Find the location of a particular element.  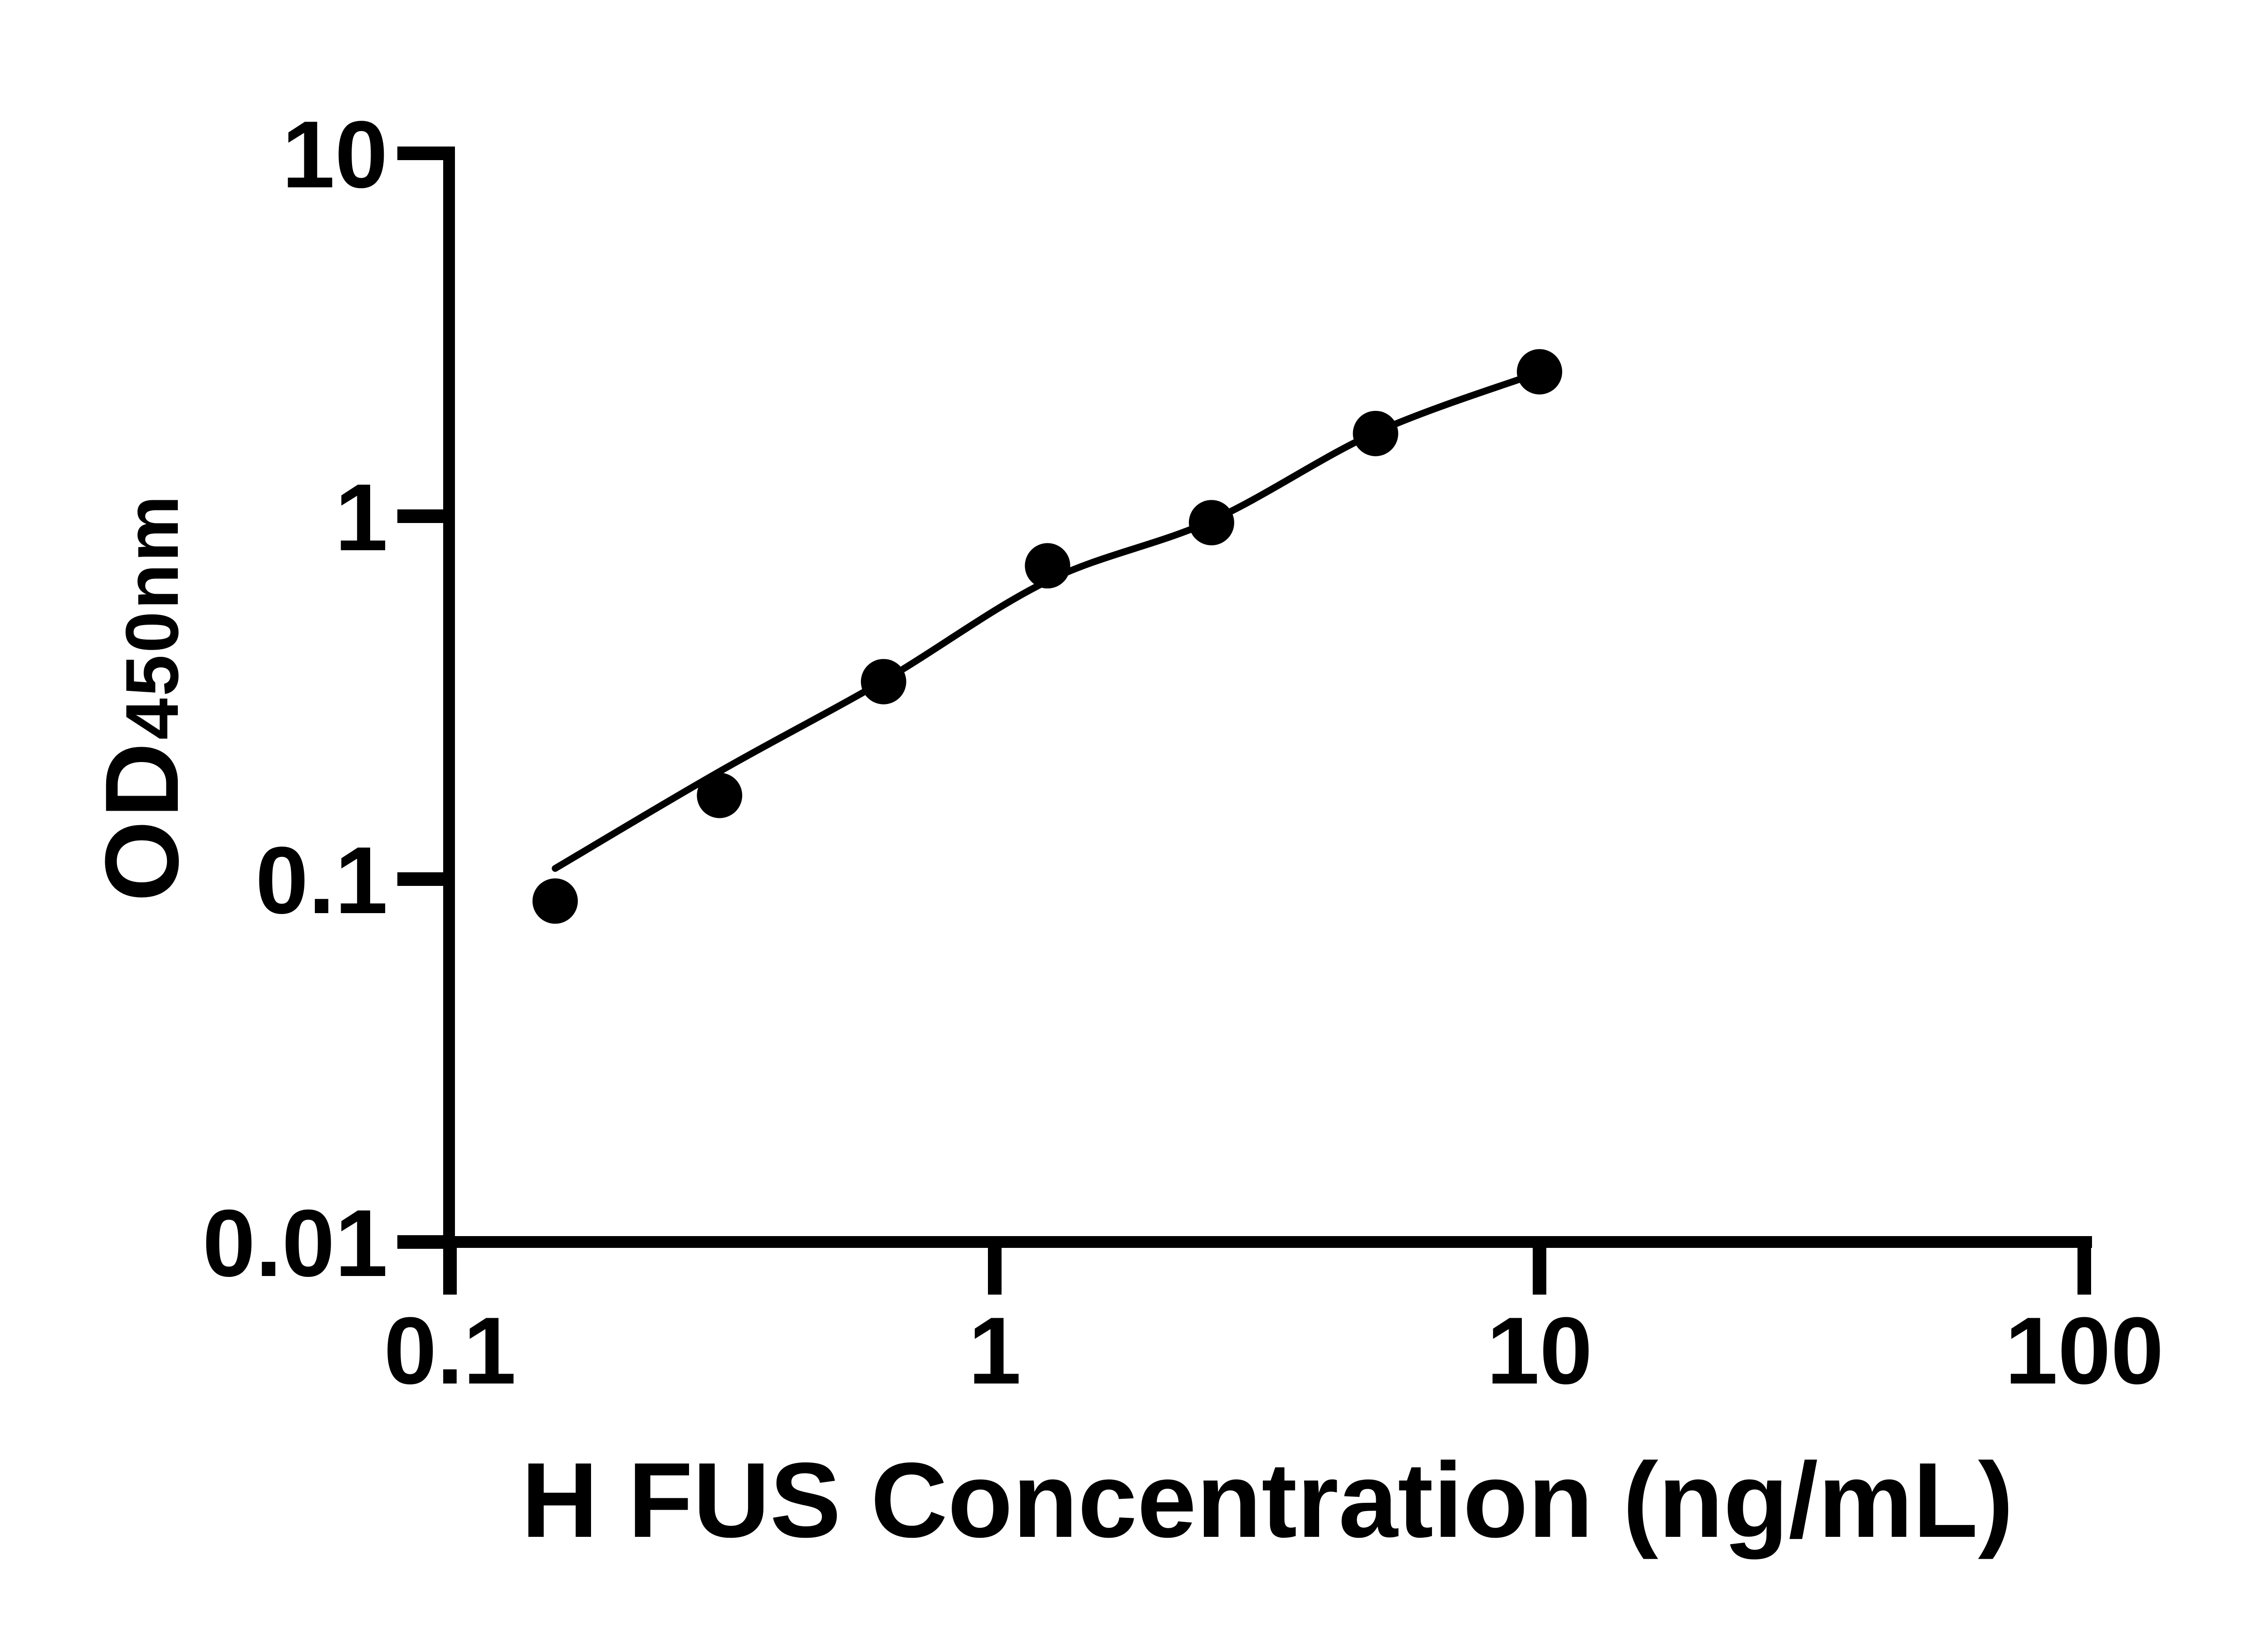

y-axis-title-main: OD is located at coordinates (141, 821).